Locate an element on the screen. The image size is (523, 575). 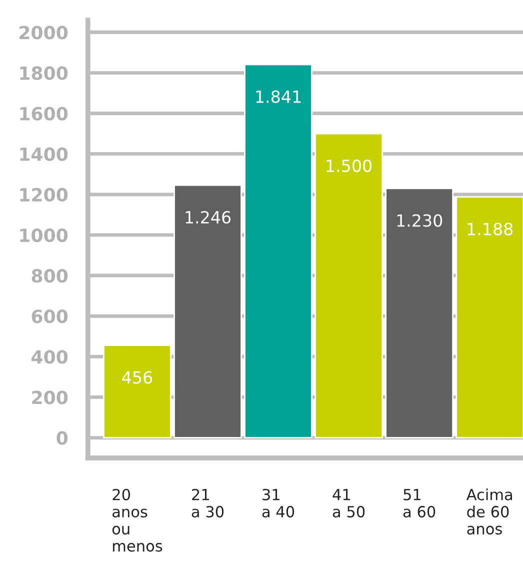
y-tick-label: 0 is located at coordinates (62, 438).